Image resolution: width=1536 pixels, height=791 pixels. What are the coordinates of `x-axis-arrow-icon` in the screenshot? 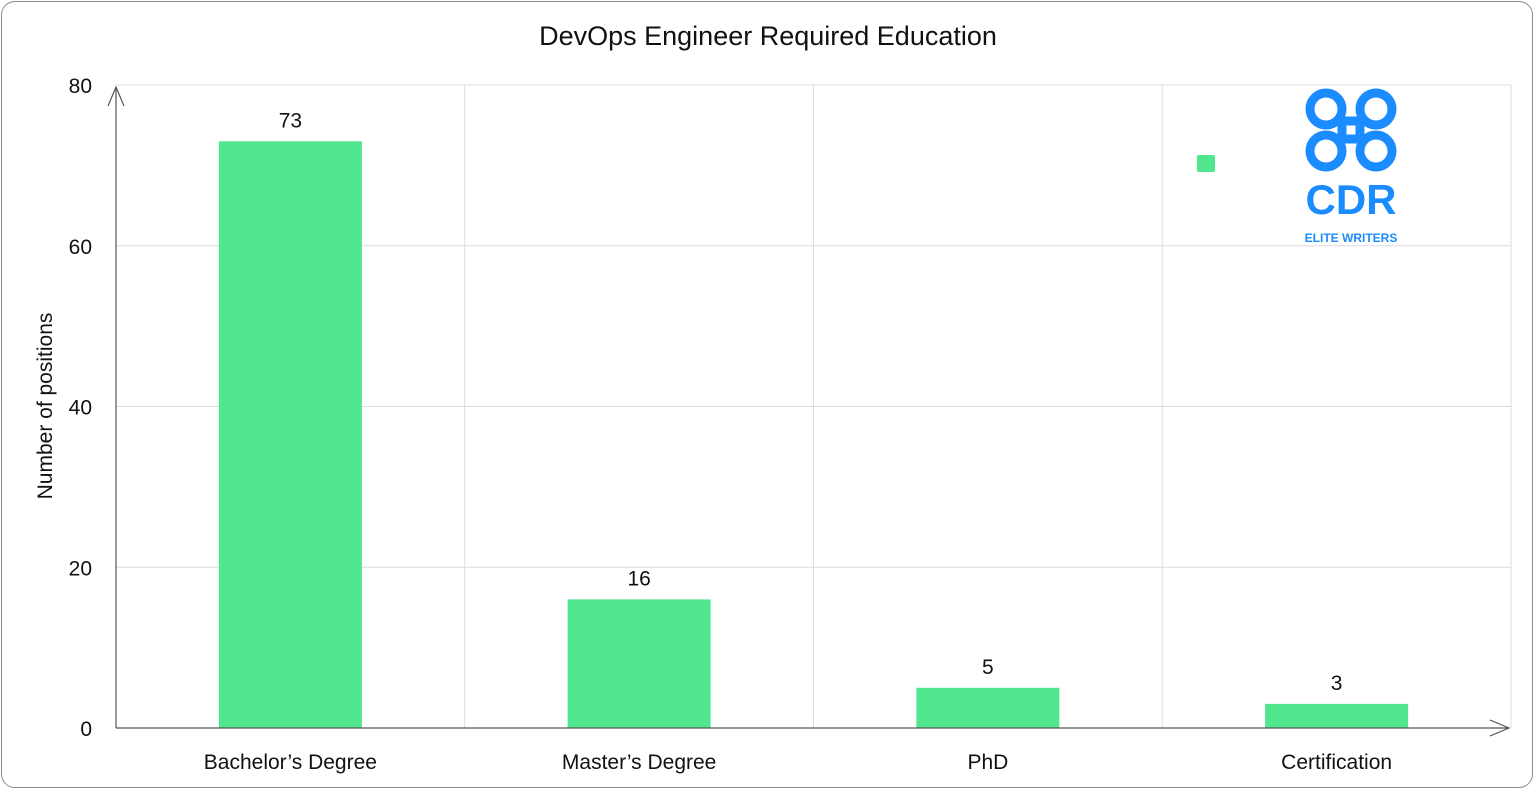 It's located at (1500, 728).